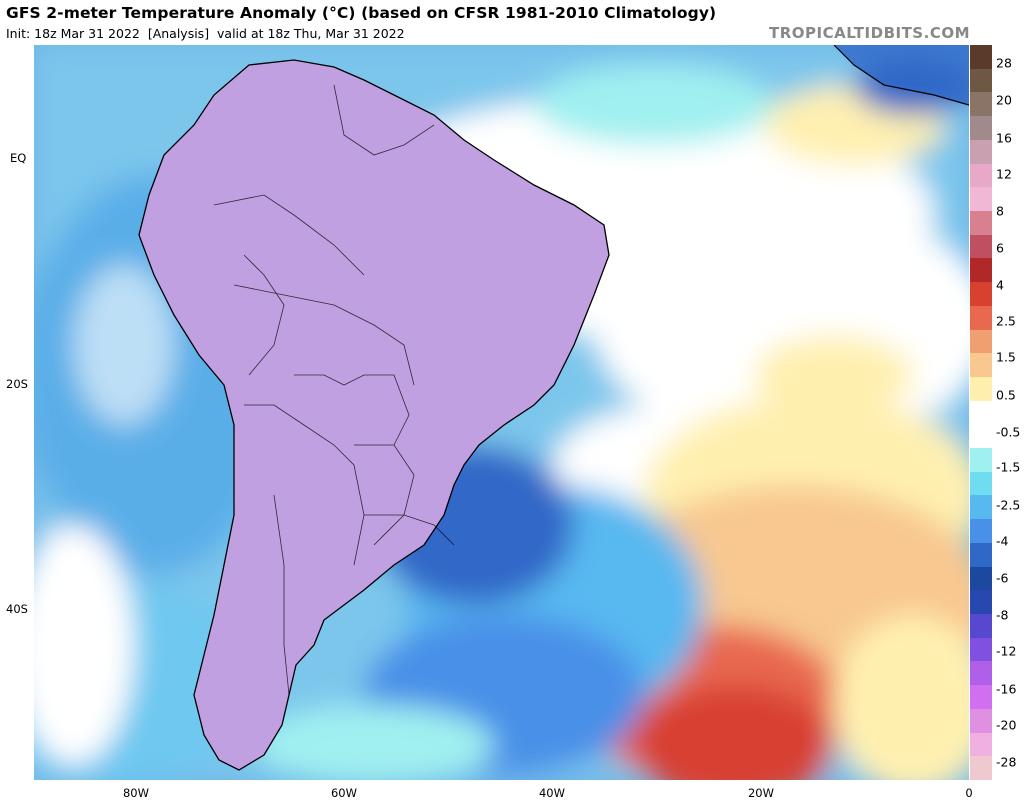 Image resolution: width=1024 pixels, height=800 pixels. Describe the element at coordinates (1000, 211) in the screenshot. I see `colorbar-label: 8` at that location.